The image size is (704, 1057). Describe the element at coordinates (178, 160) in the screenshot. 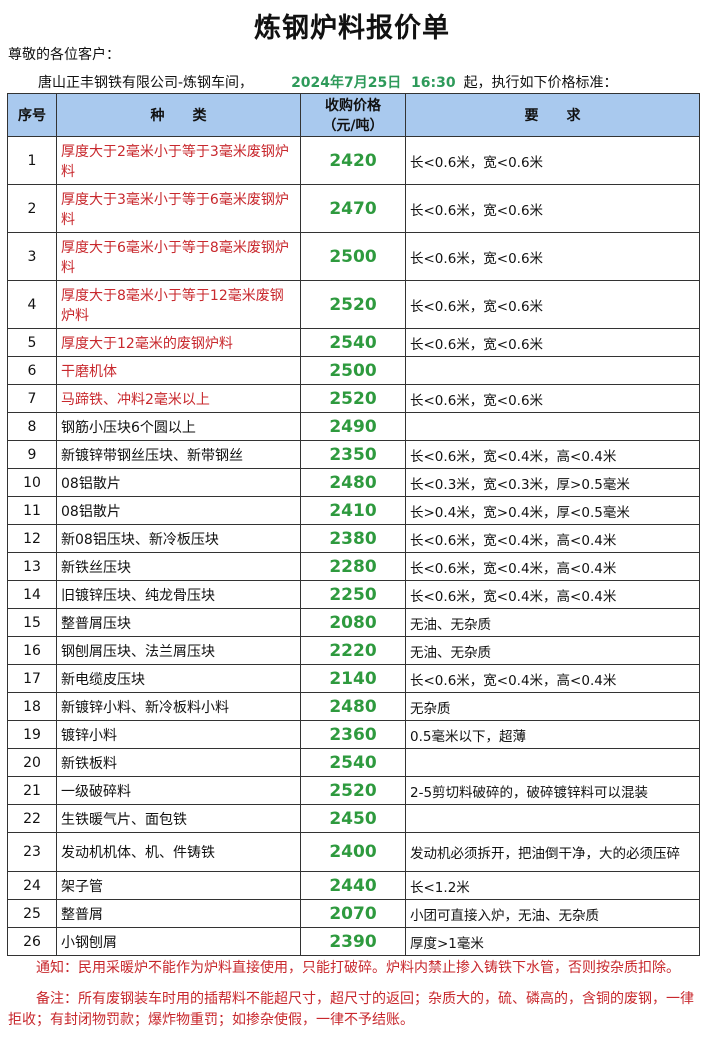

I see `cell-kind: 厚度大于2毫米小于等于3毫米废钢炉料` at that location.